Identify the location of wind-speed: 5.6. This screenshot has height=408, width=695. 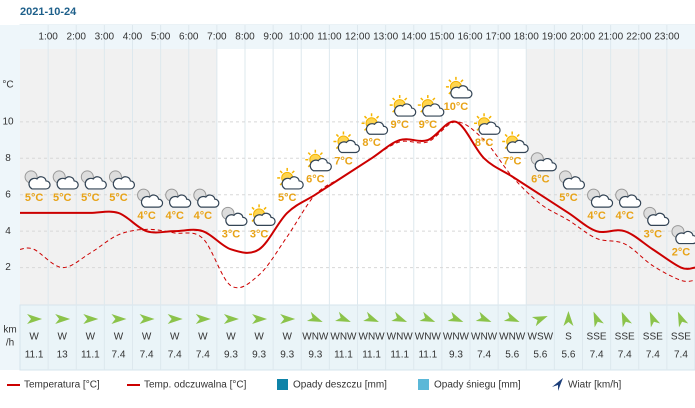
(512, 355).